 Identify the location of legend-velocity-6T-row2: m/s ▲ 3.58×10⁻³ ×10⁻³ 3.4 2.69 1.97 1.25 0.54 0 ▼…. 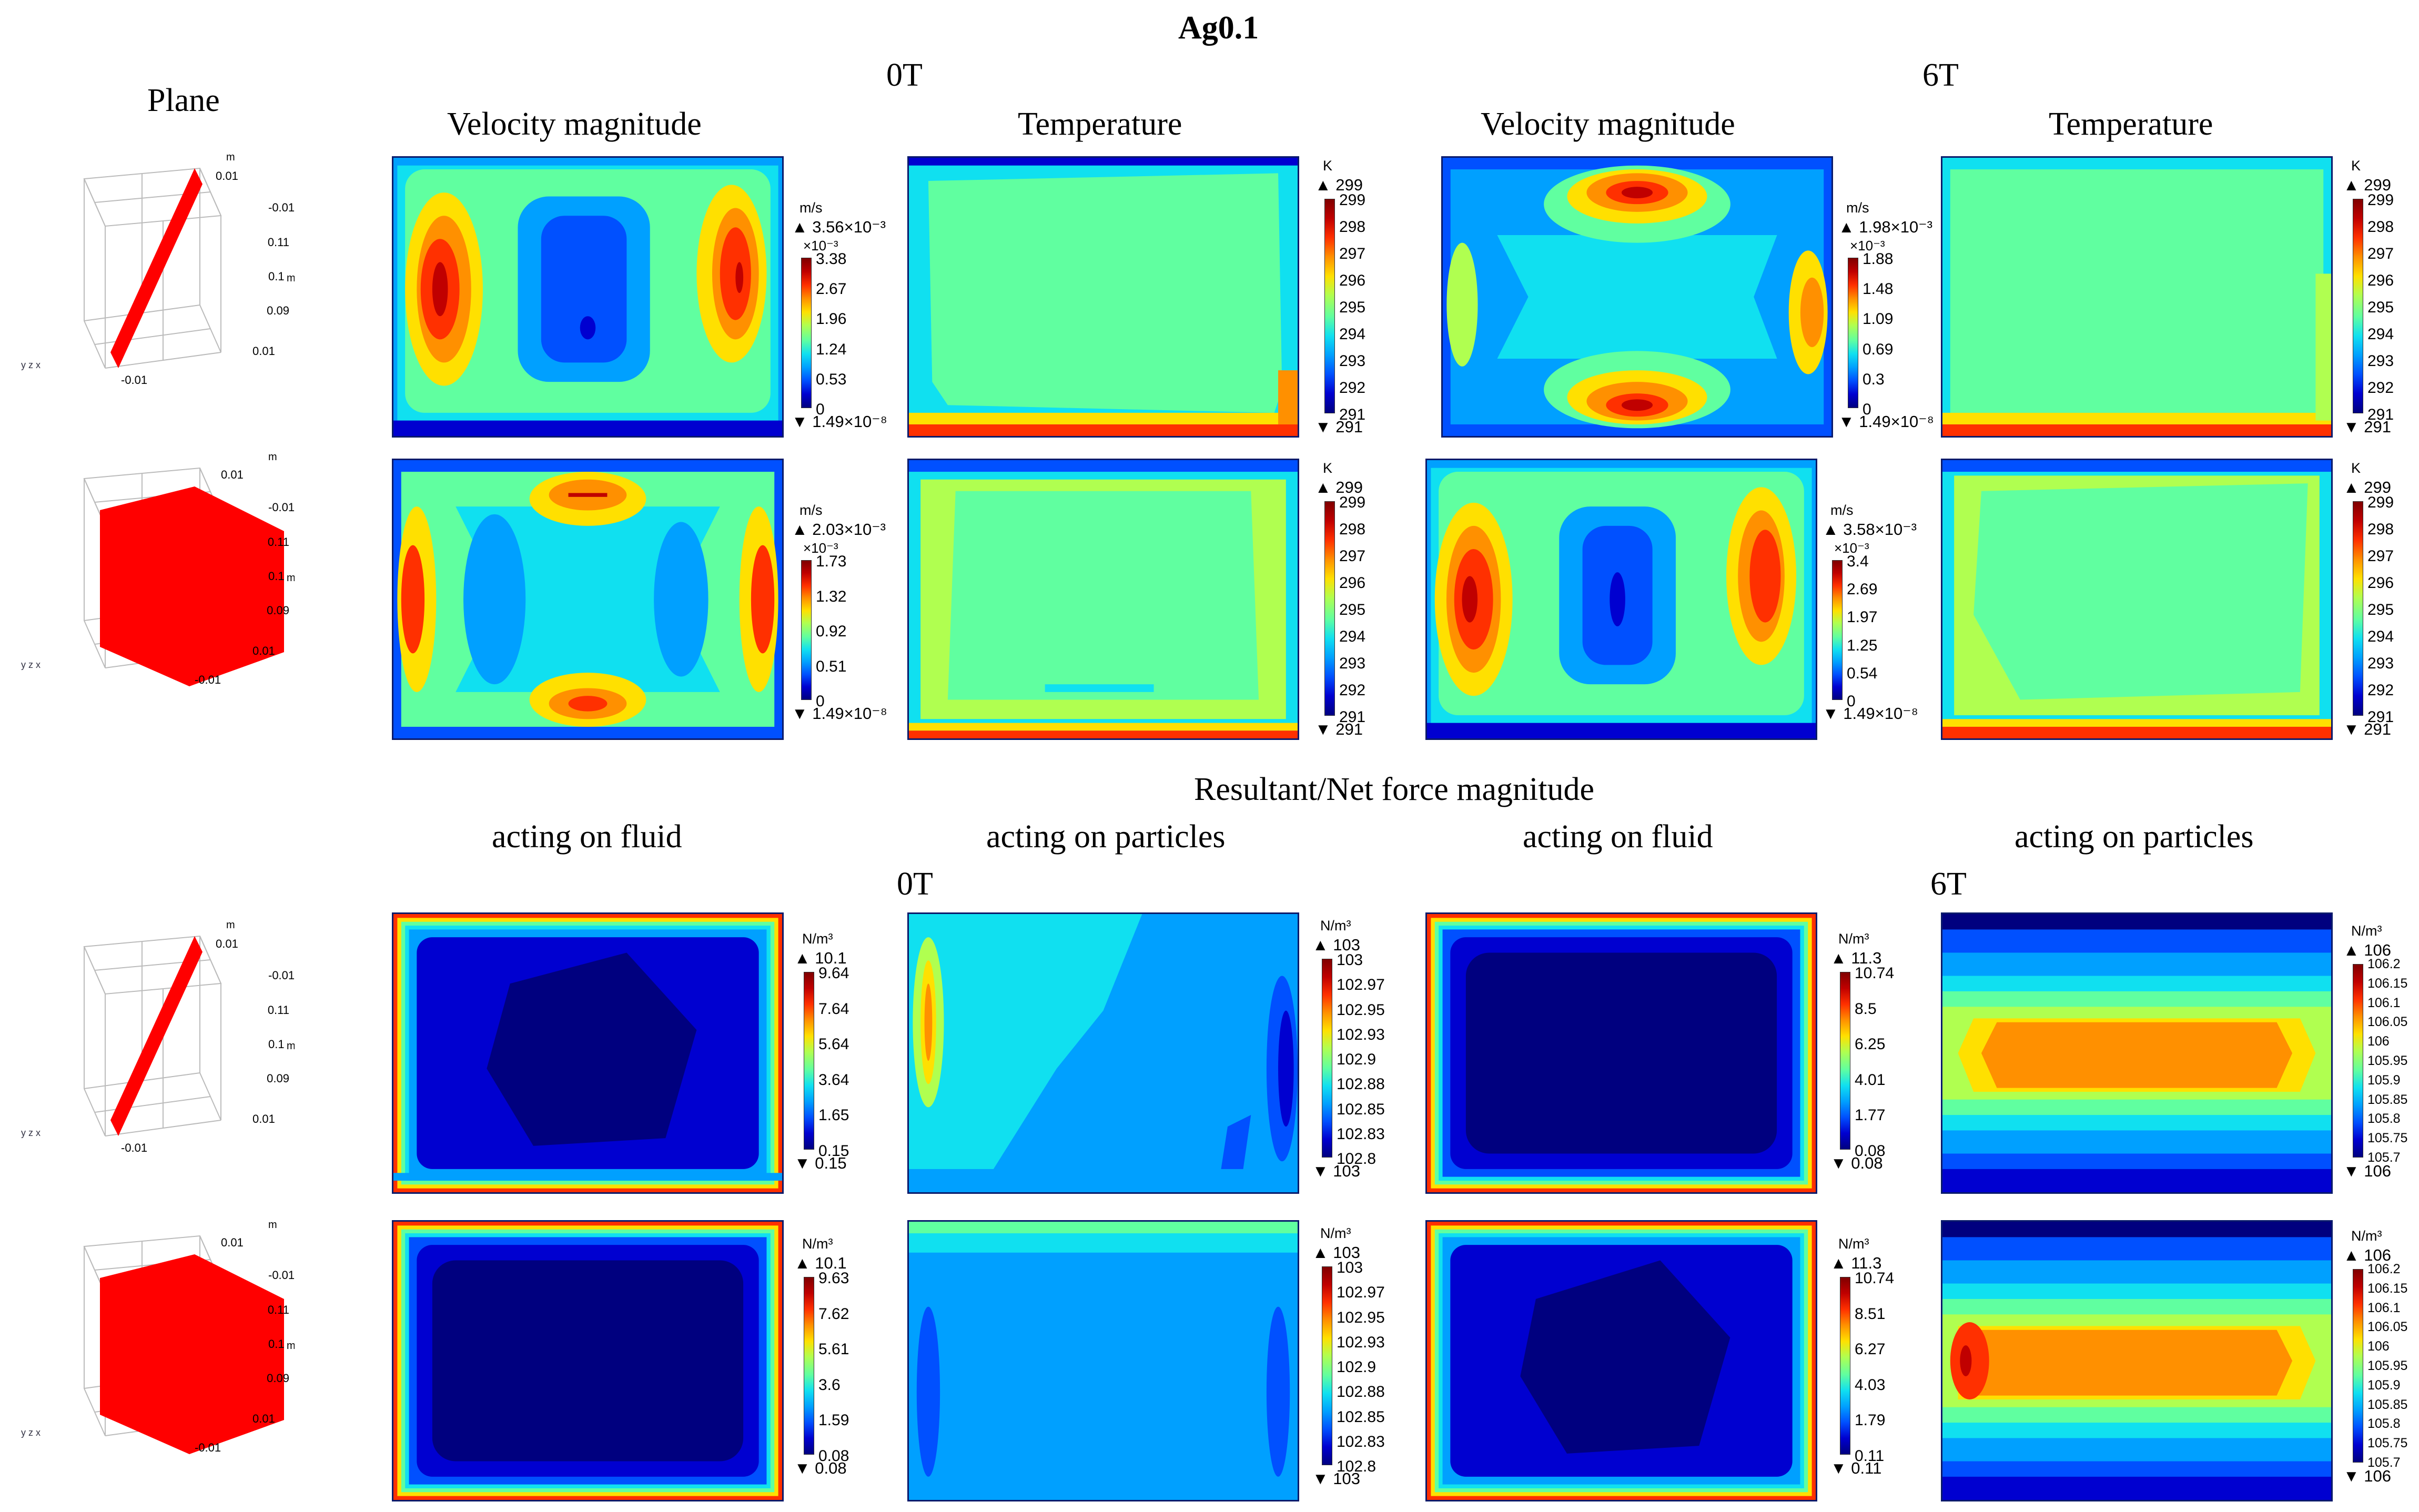
(1881, 612).